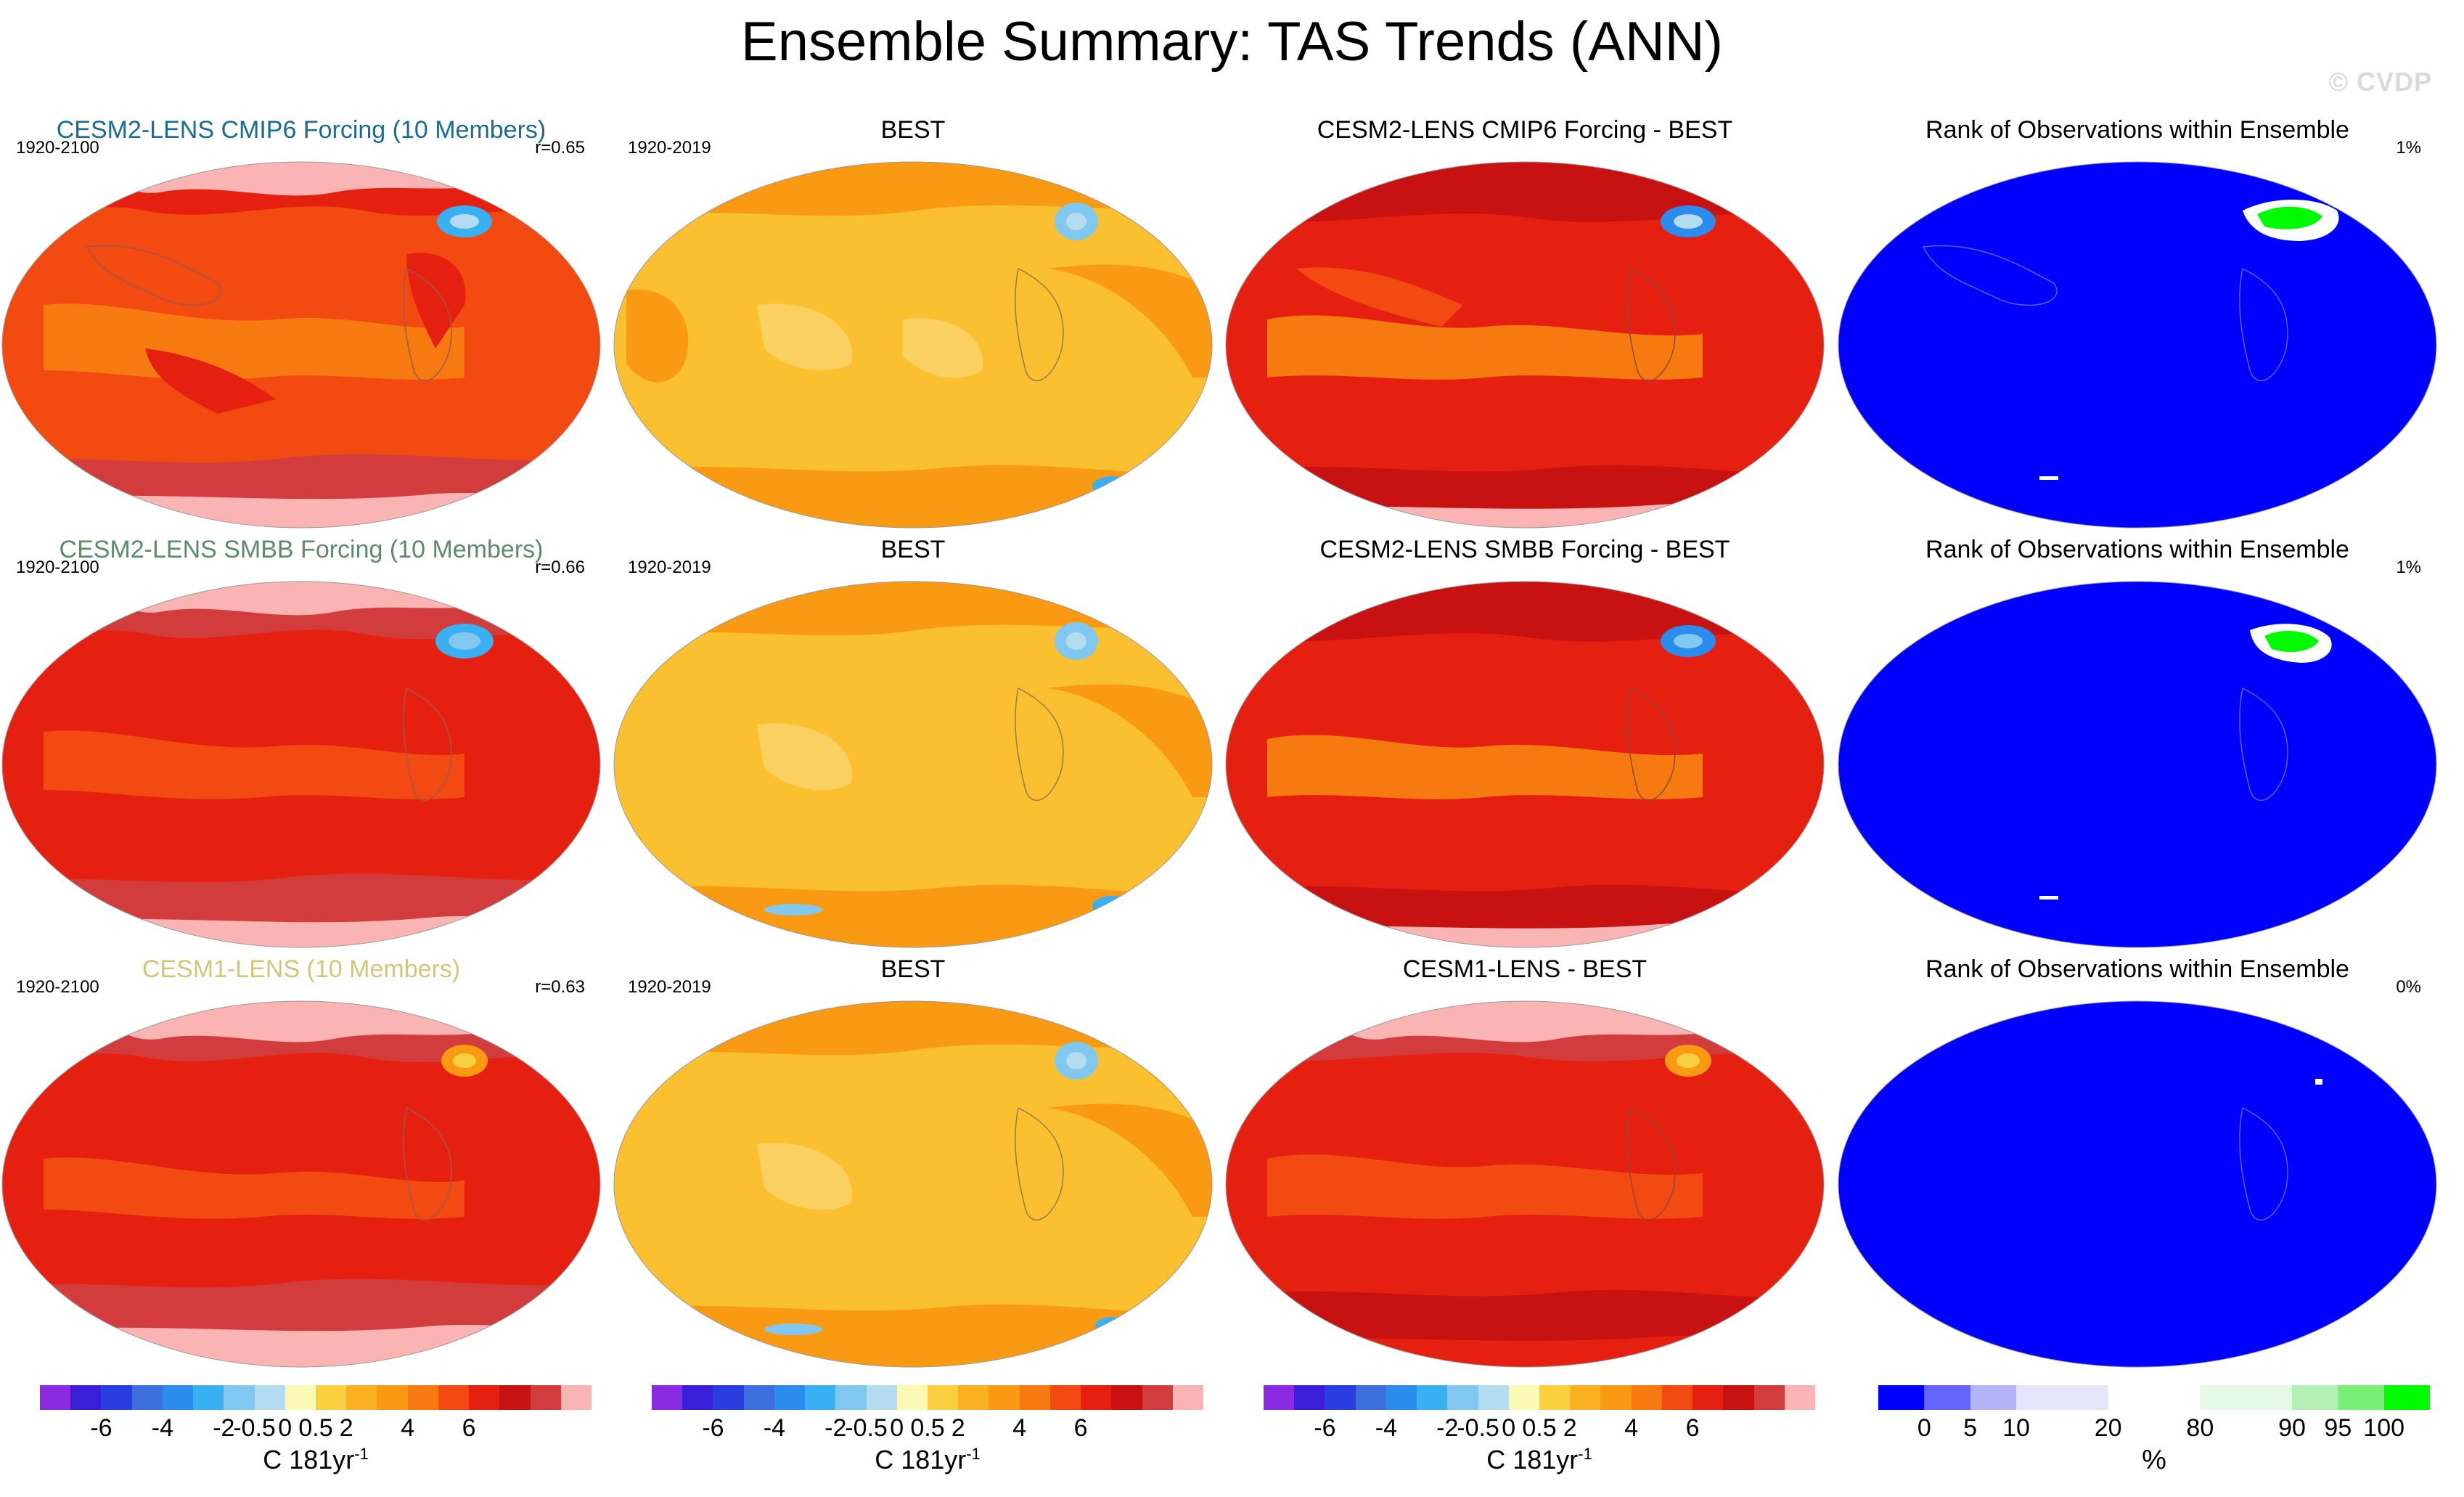  Describe the element at coordinates (1970, 1428) in the screenshot. I see `colorbar-tick-label: 5` at that location.